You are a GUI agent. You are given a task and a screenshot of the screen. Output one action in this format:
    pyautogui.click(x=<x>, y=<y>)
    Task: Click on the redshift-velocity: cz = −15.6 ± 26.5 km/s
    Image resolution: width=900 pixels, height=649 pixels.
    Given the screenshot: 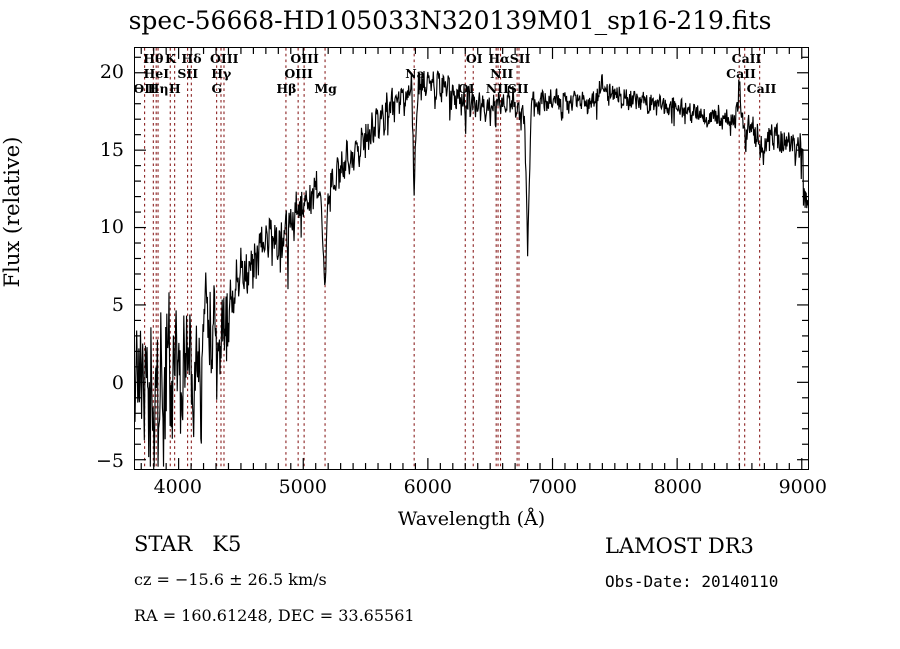 What is the action you would take?
    pyautogui.click(x=230, y=579)
    